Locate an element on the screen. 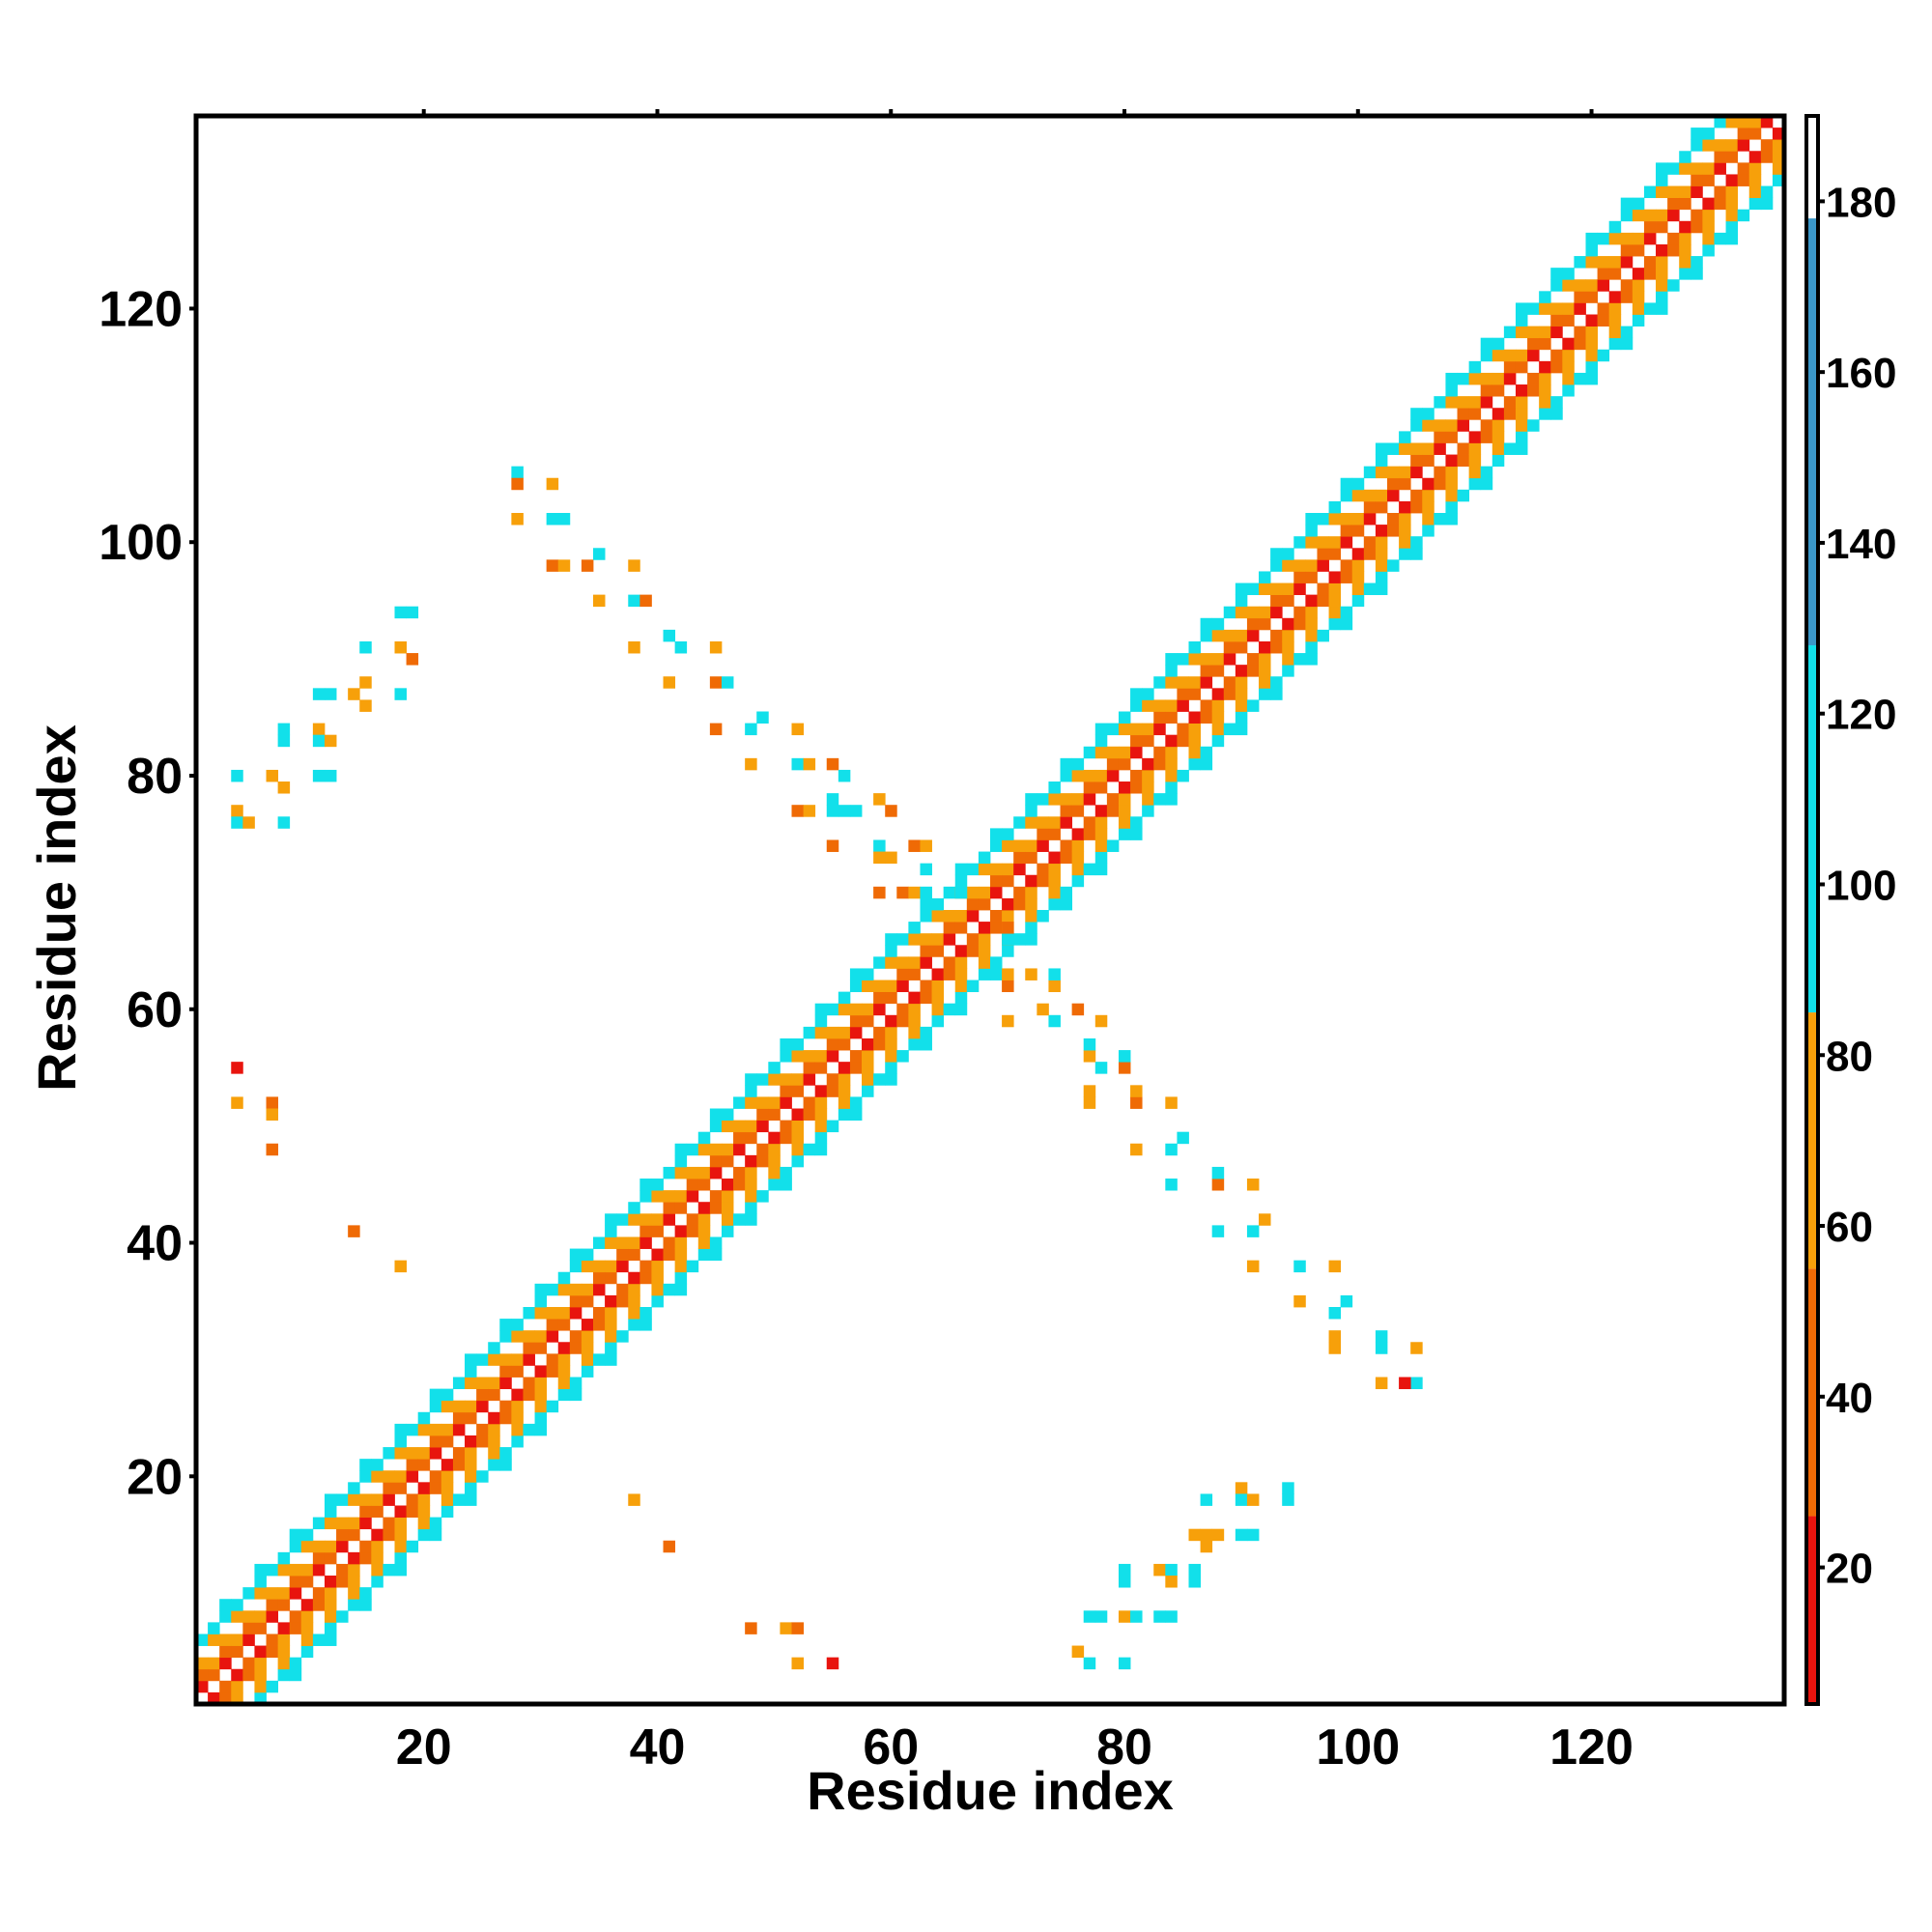 The width and height of the screenshot is (1932, 1932). y-tick-label: 80 is located at coordinates (155, 777).